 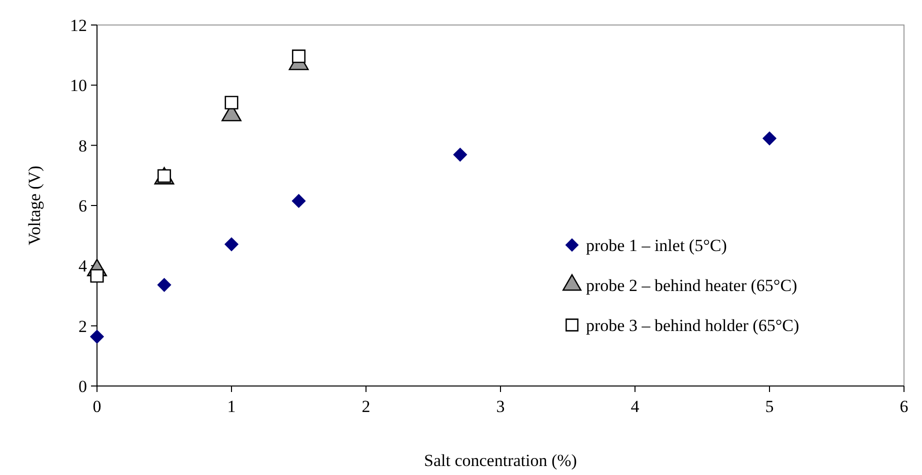 What do you see at coordinates (635, 406) in the screenshot?
I see `x-tick-label: 4` at bounding box center [635, 406].